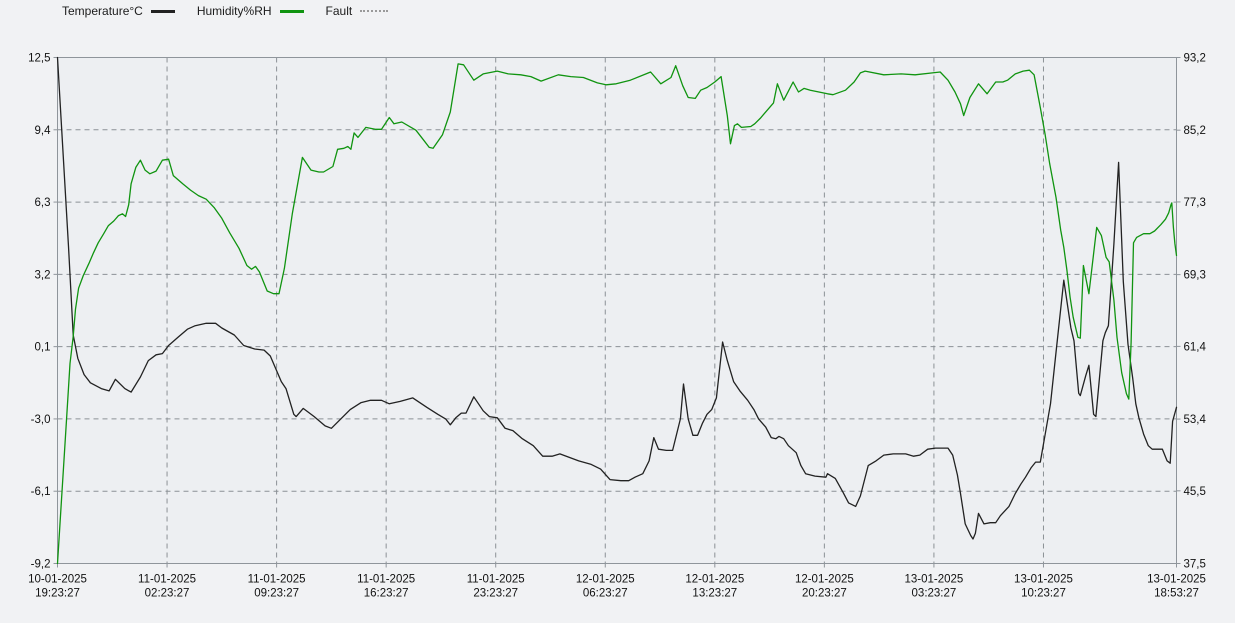 This screenshot has height=623, width=1235. Describe the element at coordinates (234, 11) in the screenshot. I see `legend-label-humidity: Humidity%RH` at that location.